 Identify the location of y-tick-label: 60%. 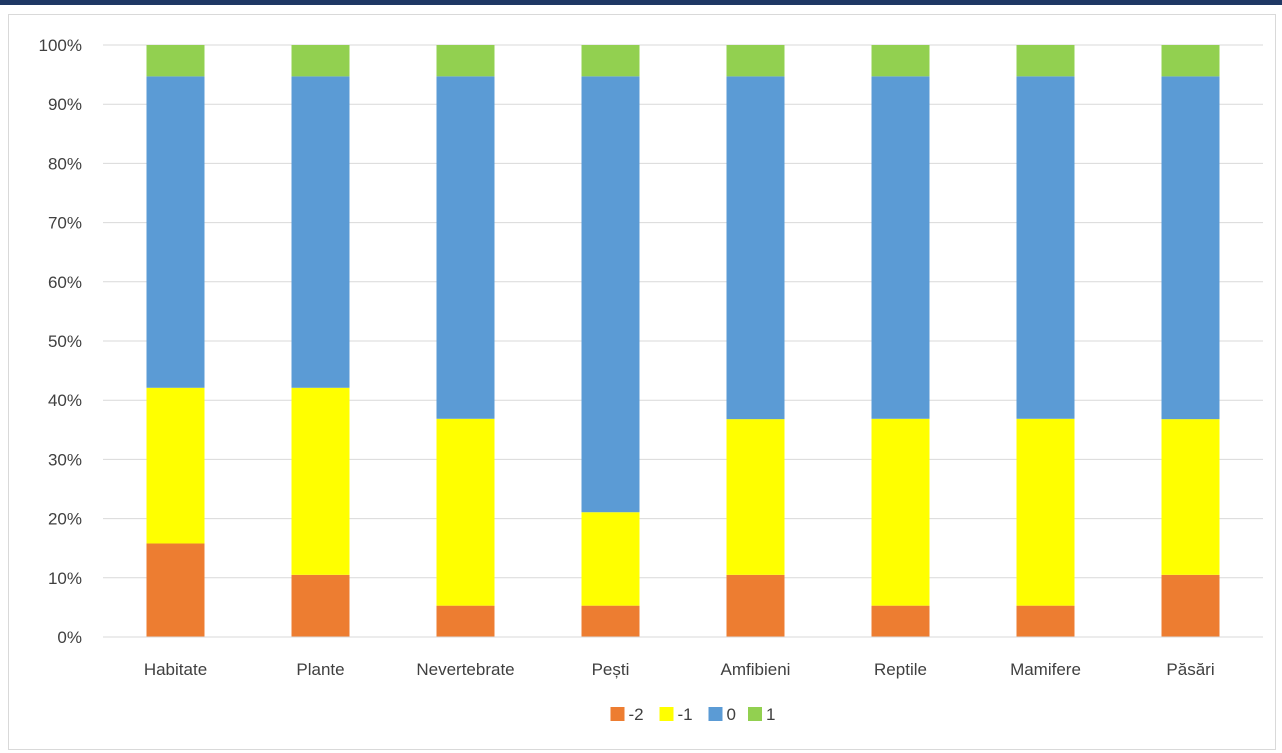
(65, 282).